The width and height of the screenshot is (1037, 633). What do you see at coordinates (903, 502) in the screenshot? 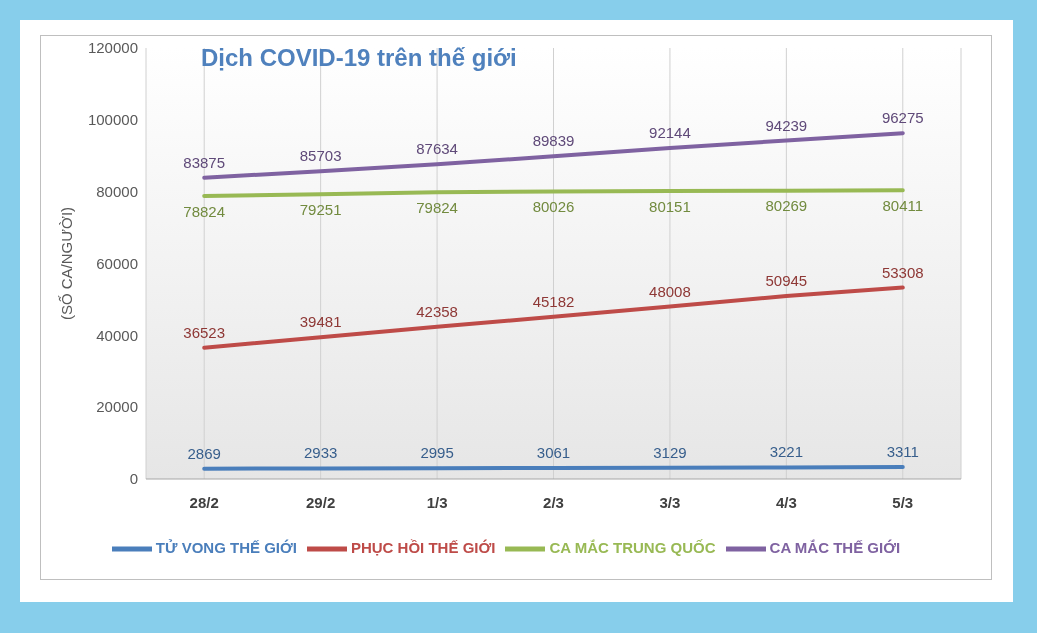
I see `x-tick-label: 5/3` at bounding box center [903, 502].